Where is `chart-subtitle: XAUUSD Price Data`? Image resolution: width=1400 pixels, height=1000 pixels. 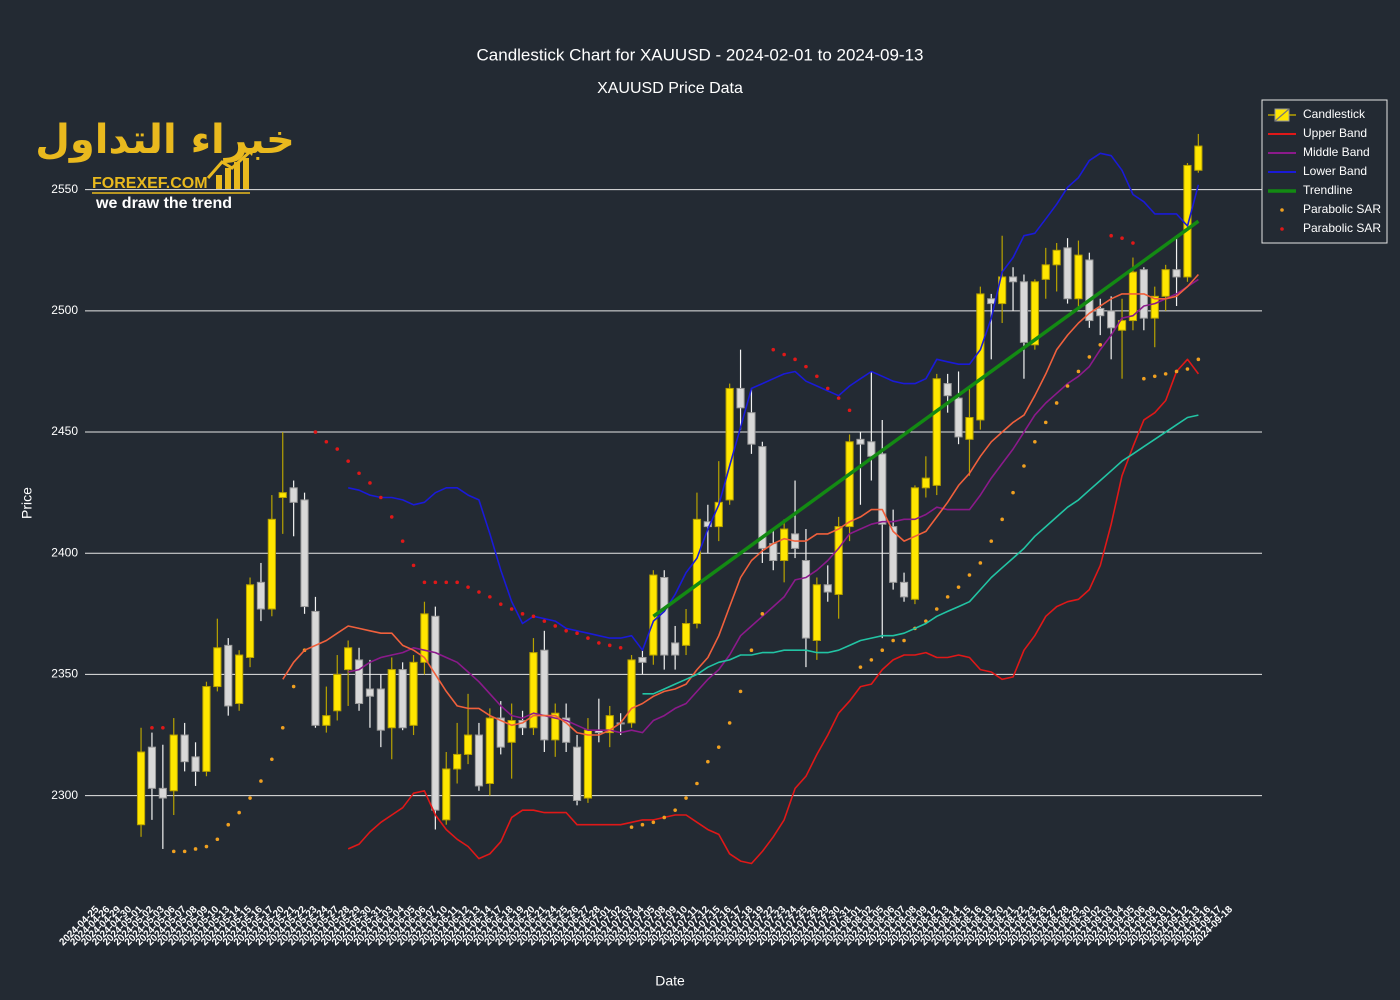
chart-subtitle: XAUUSD Price Data is located at coordinates (670, 88).